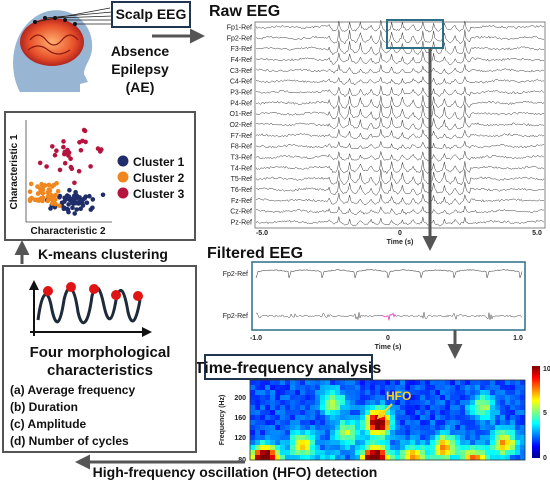  Describe the element at coordinates (123, 177) in the screenshot. I see `legend-swatch` at that location.